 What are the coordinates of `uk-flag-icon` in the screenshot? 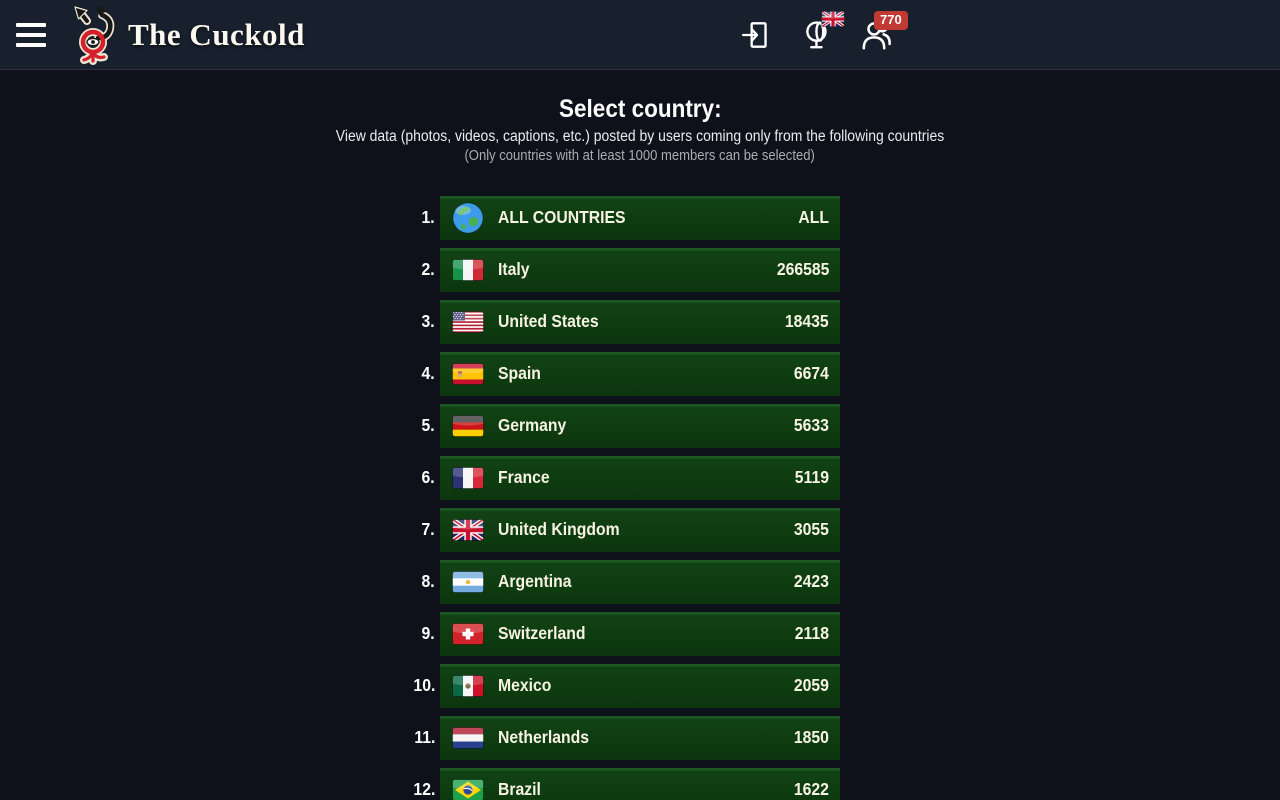 It's located at (833, 19).